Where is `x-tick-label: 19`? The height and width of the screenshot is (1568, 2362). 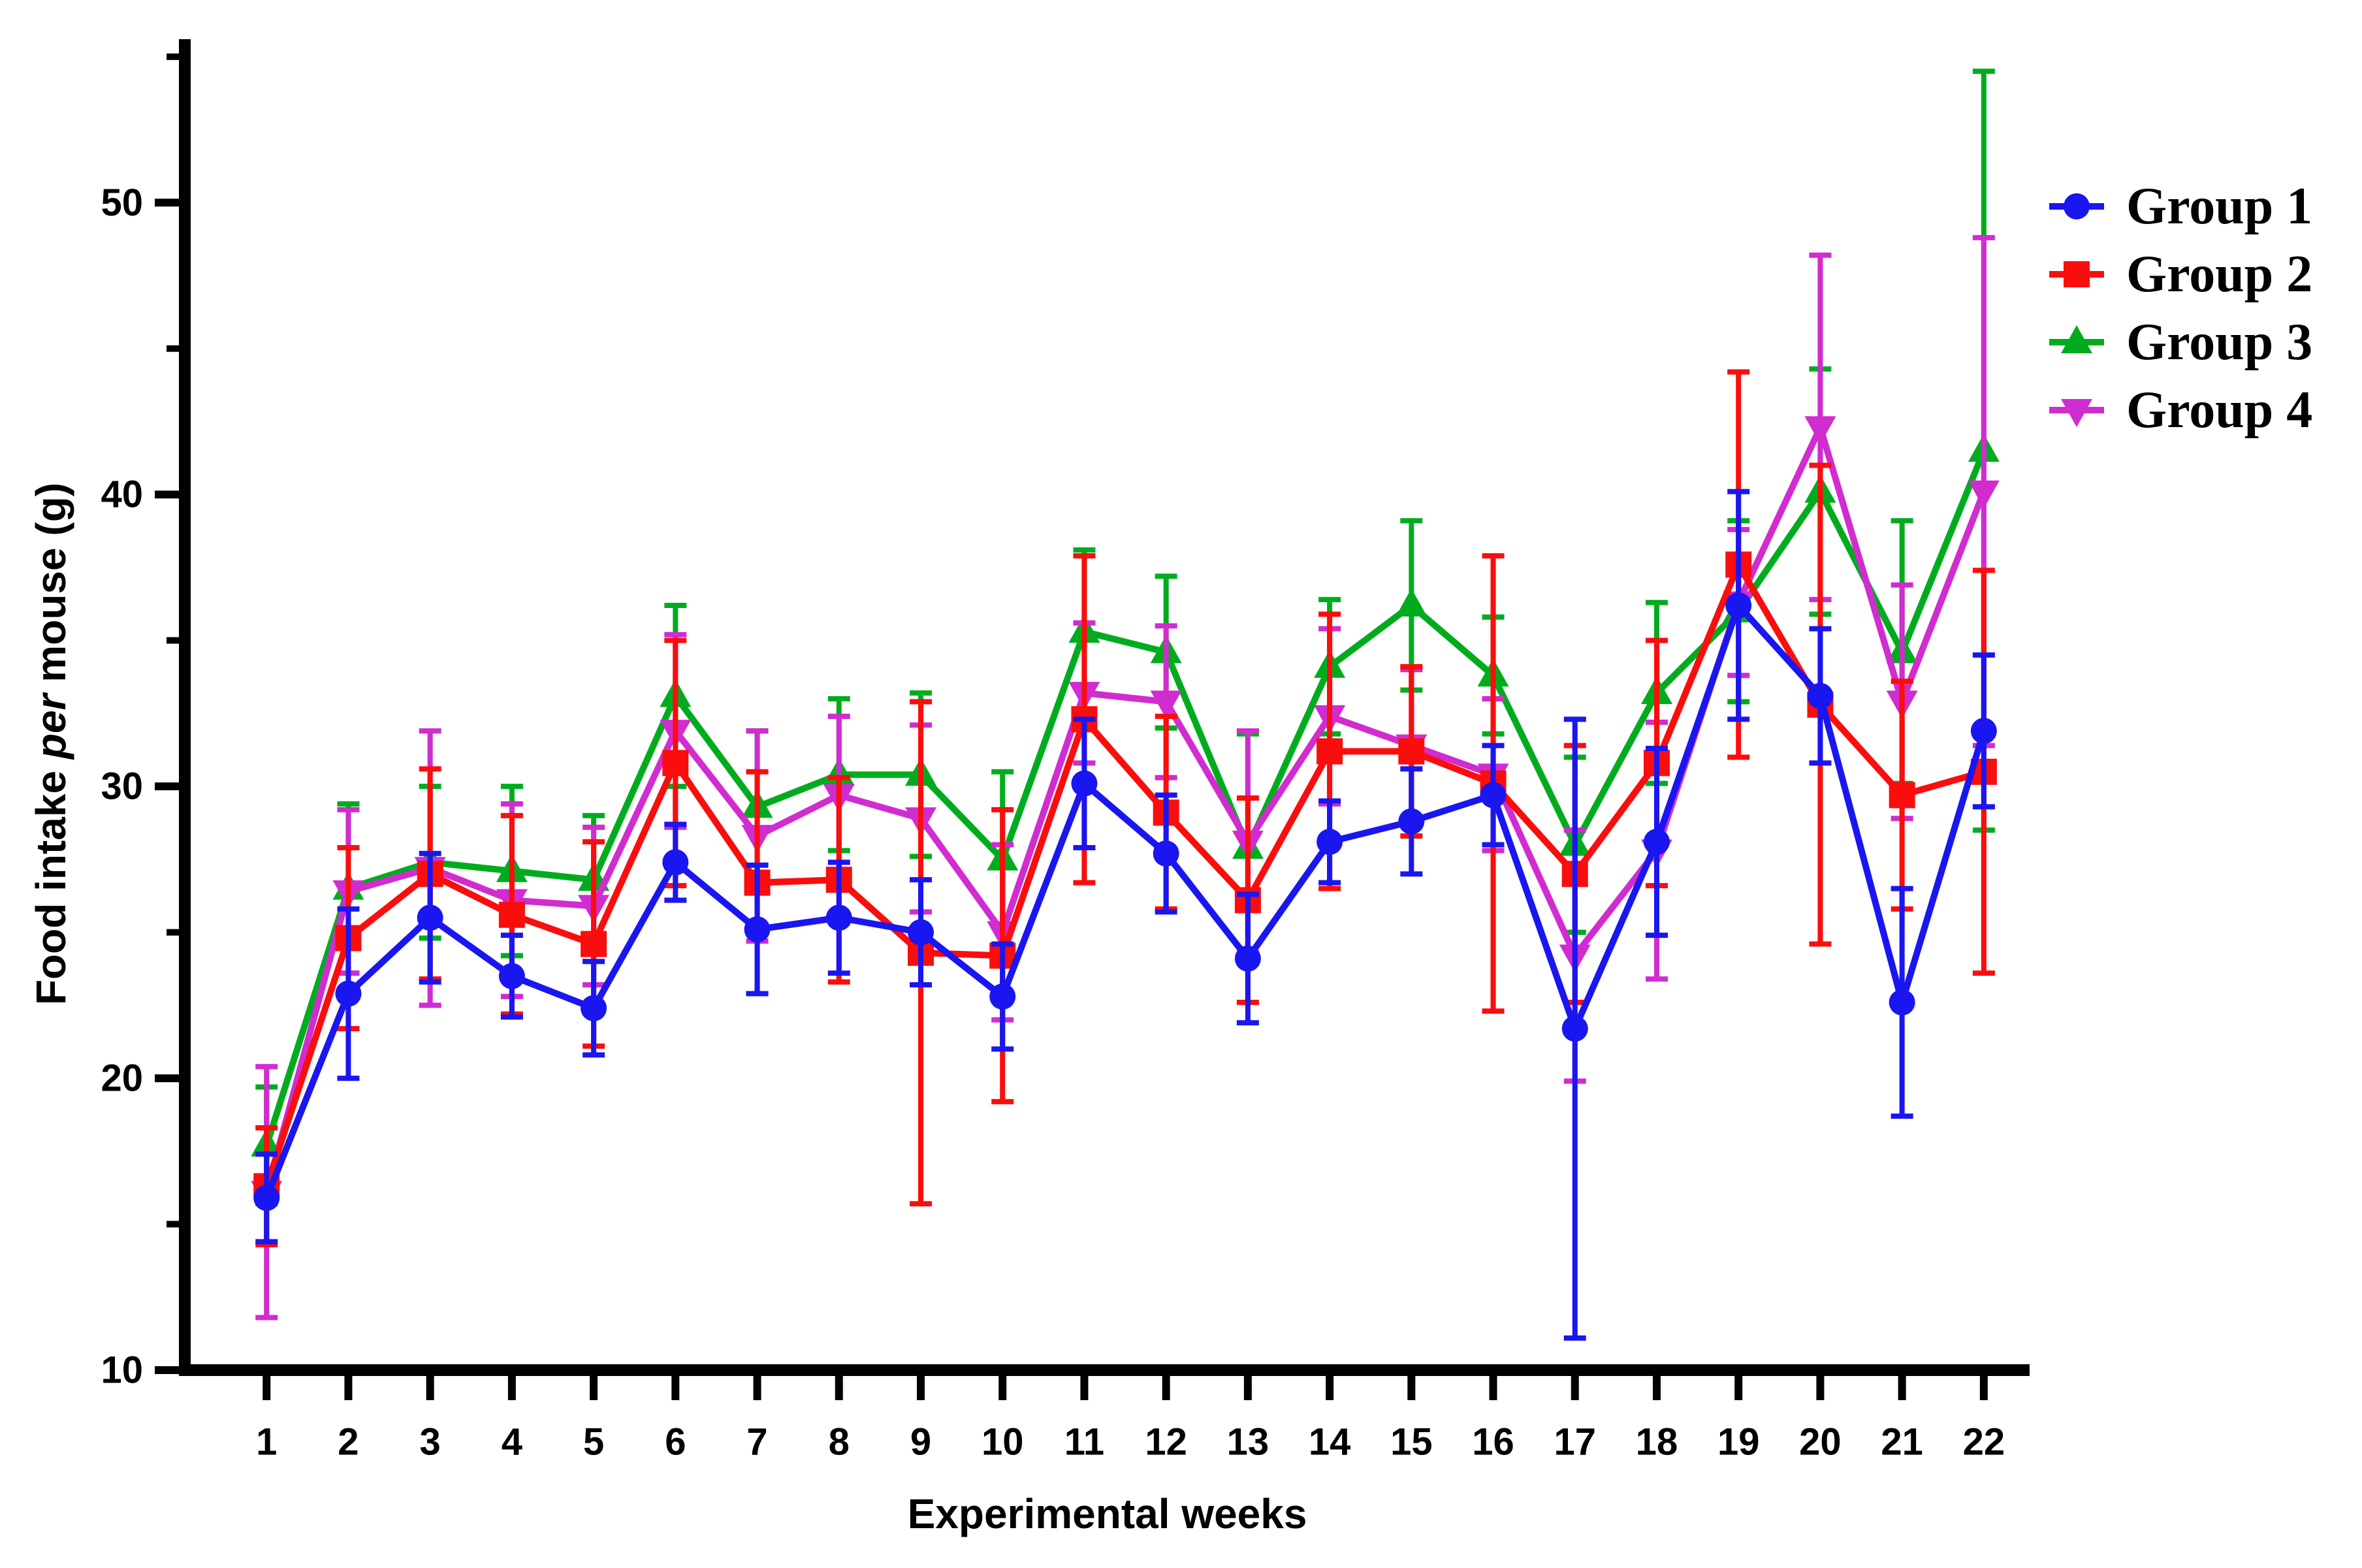 x-tick-label: 19 is located at coordinates (1738, 1442).